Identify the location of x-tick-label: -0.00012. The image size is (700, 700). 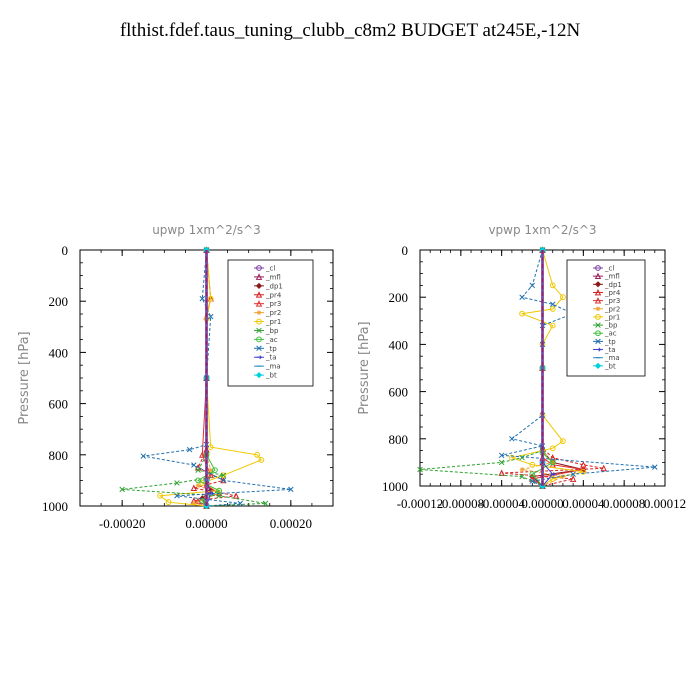
(420, 503).